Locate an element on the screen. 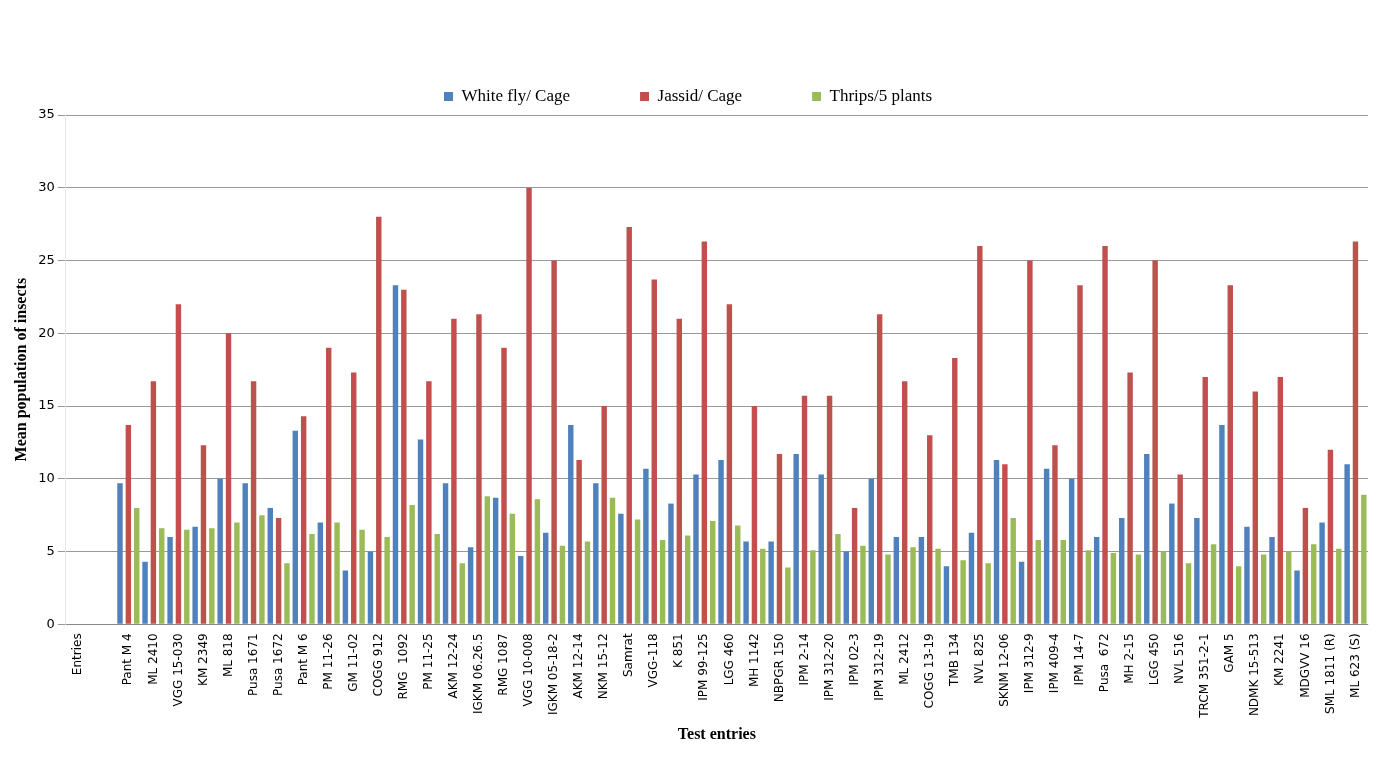  x-tick-label: IPM 409-4 is located at coordinates (1054, 663).